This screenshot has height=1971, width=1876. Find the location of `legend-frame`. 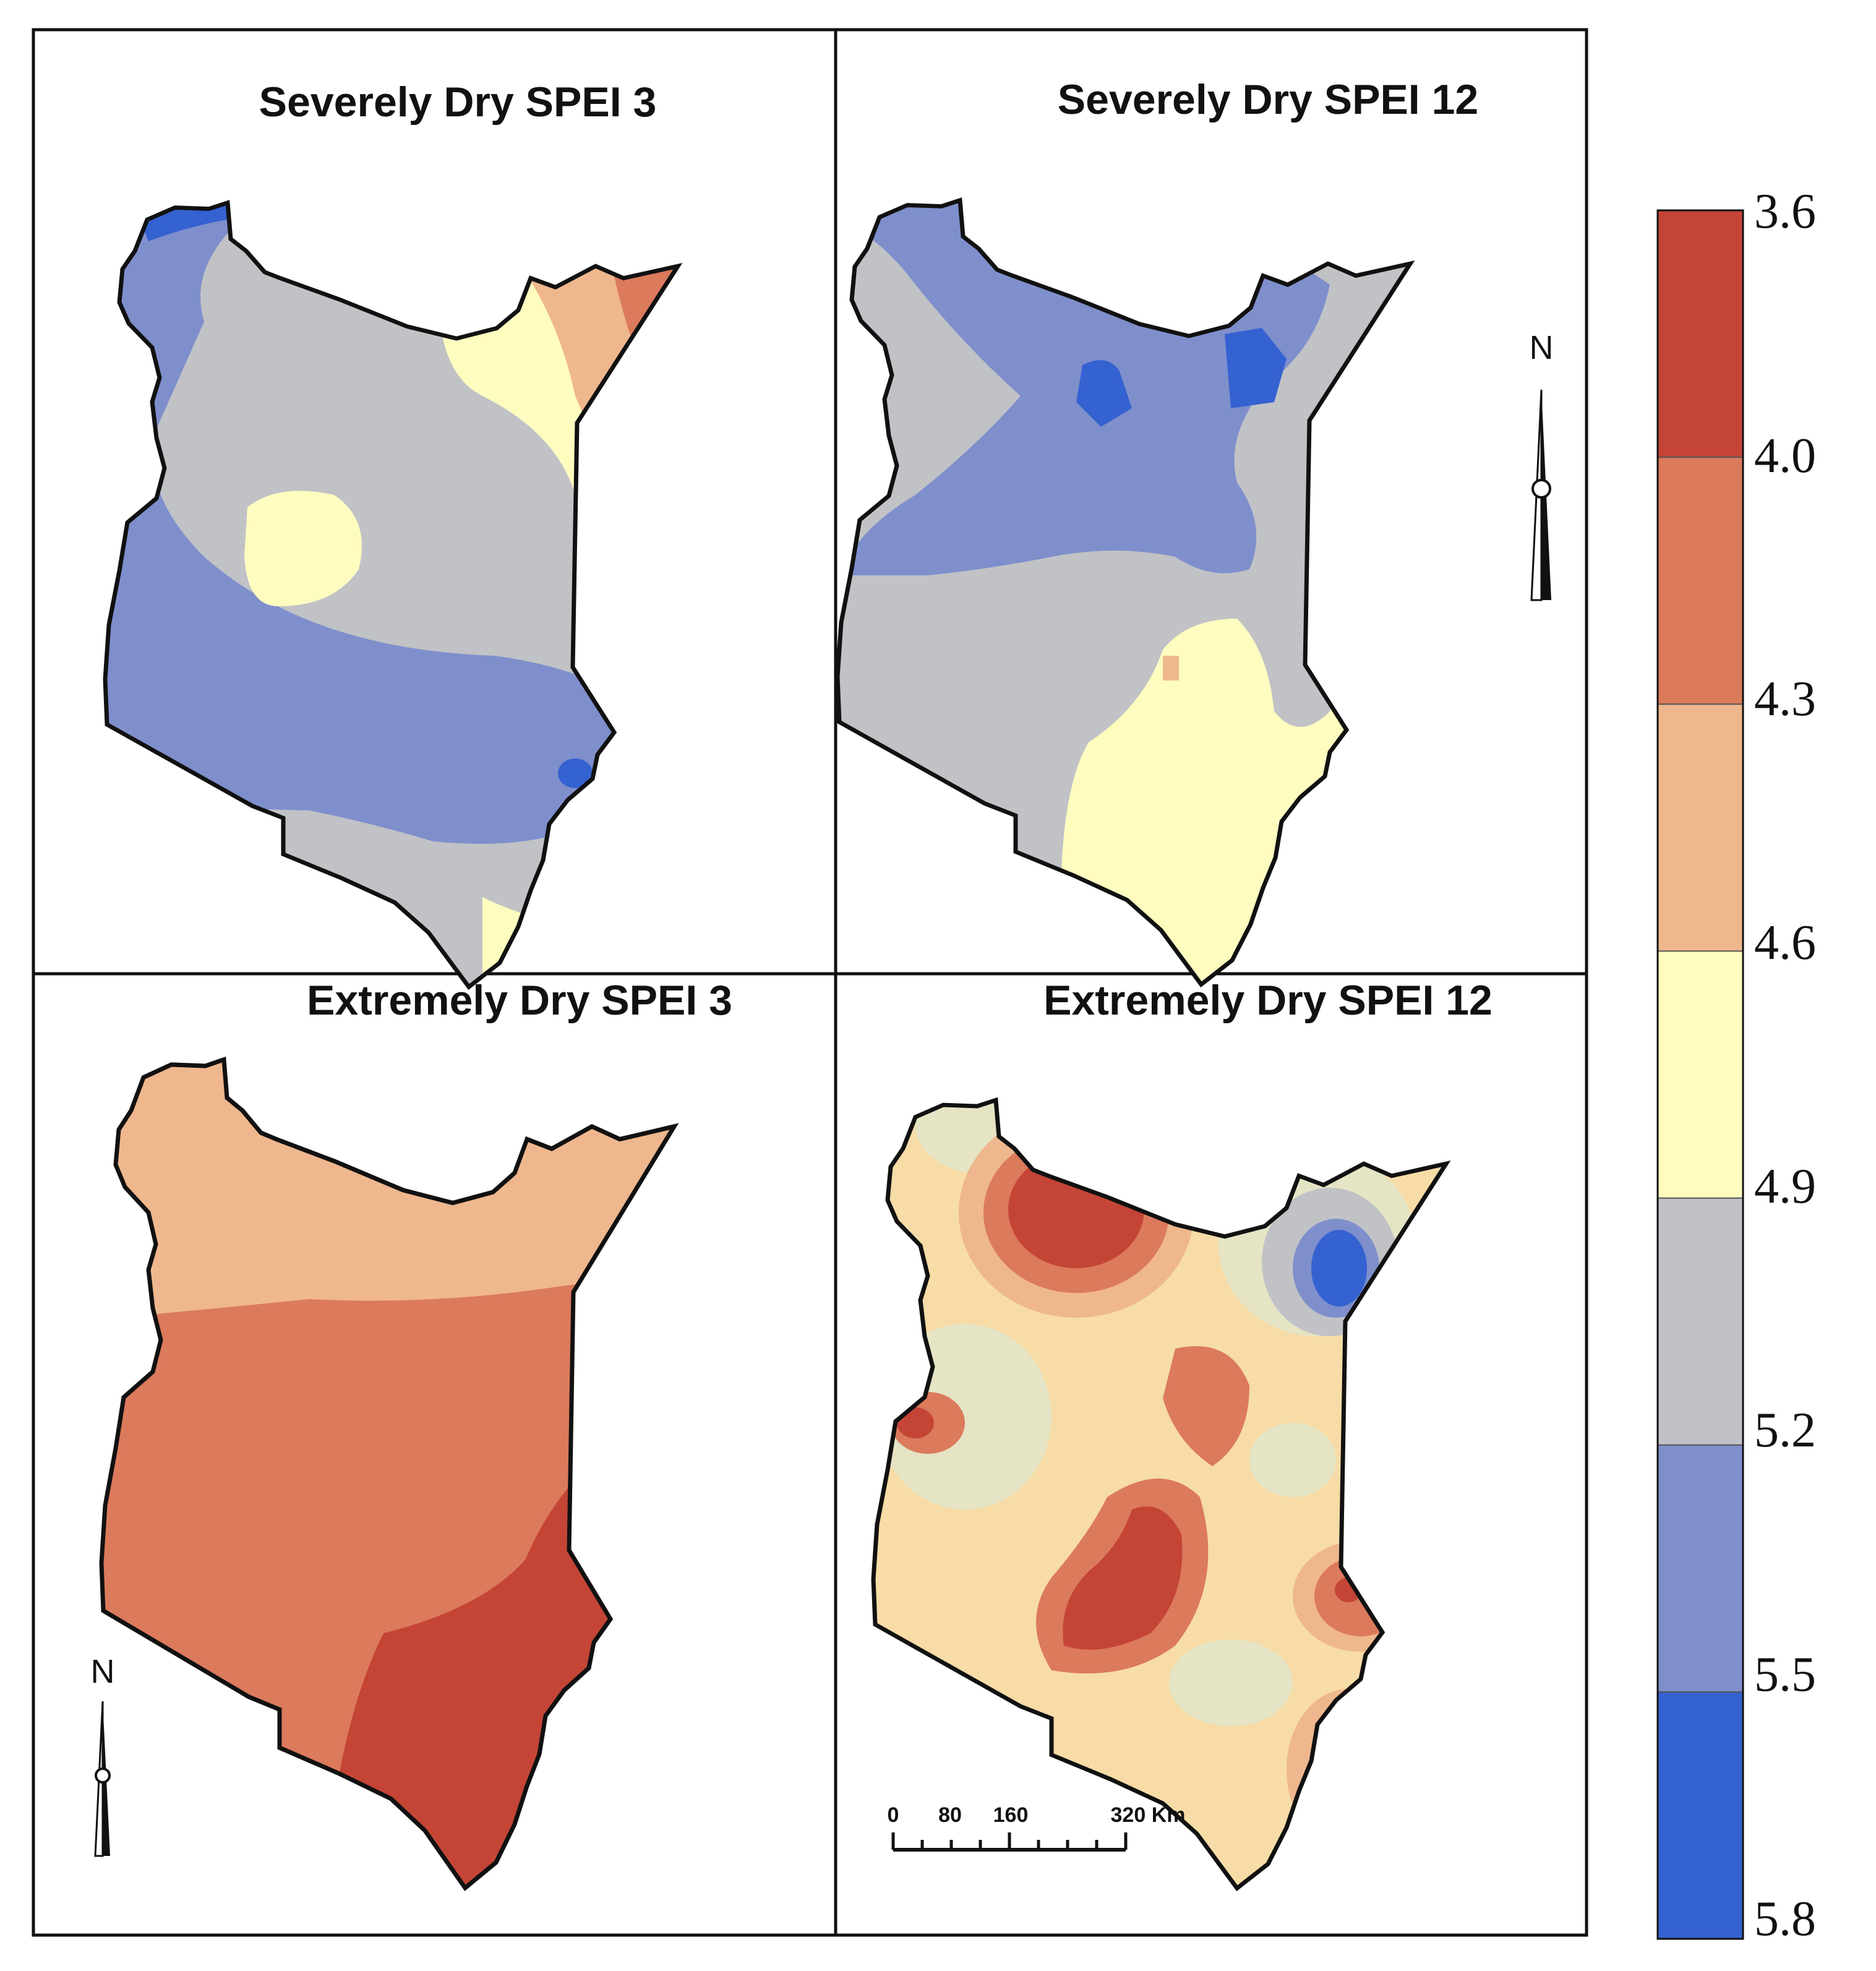

legend-frame is located at coordinates (1700, 1074).